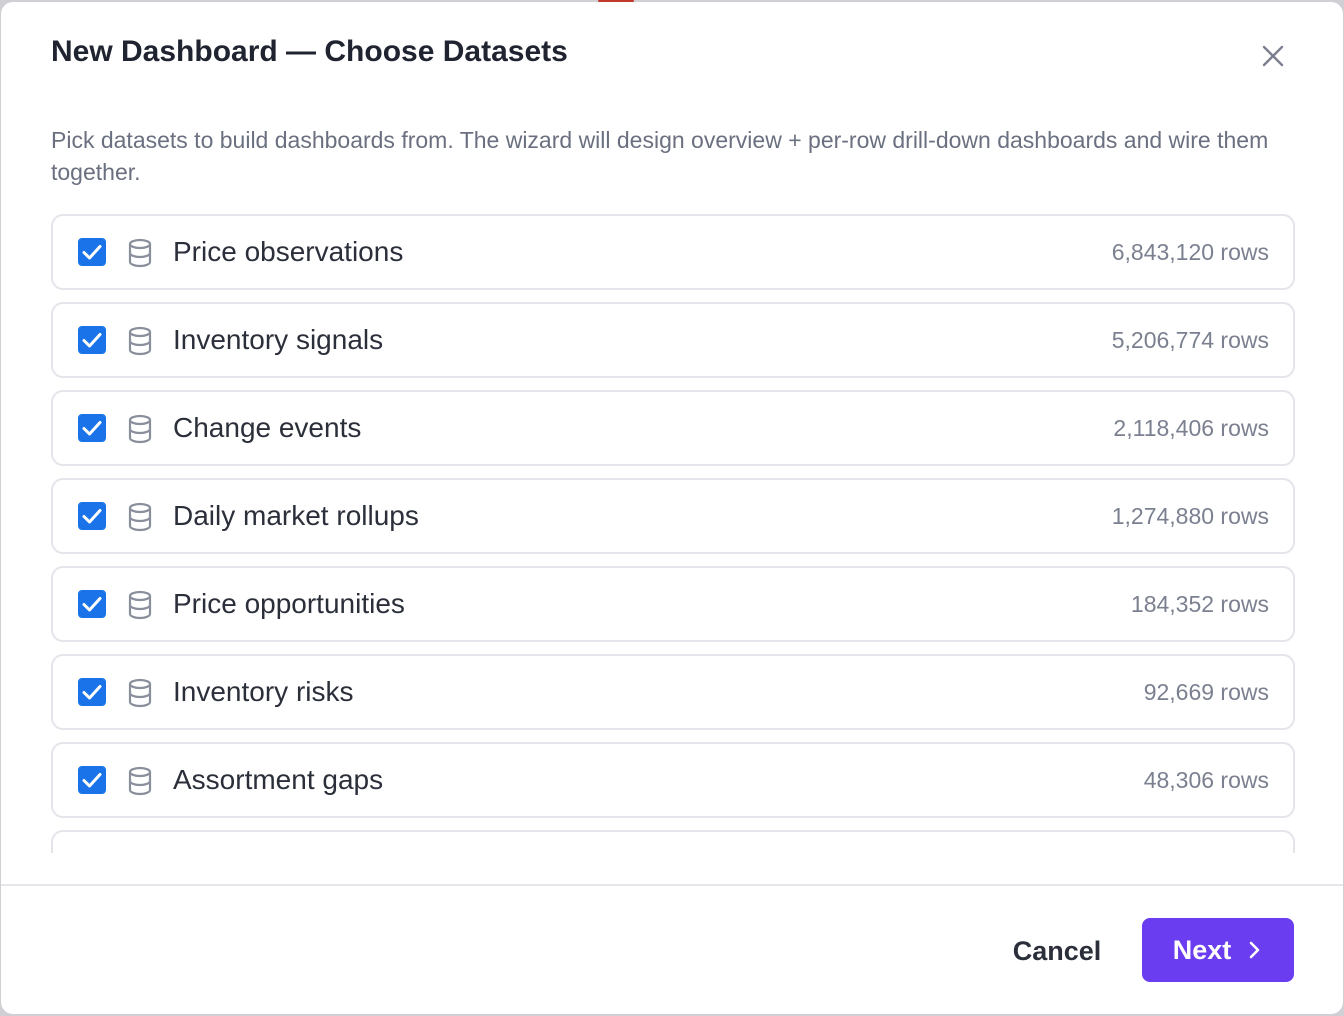  What do you see at coordinates (1190, 516) in the screenshot?
I see `dataset-row-count: 1,274,880 rows` at bounding box center [1190, 516].